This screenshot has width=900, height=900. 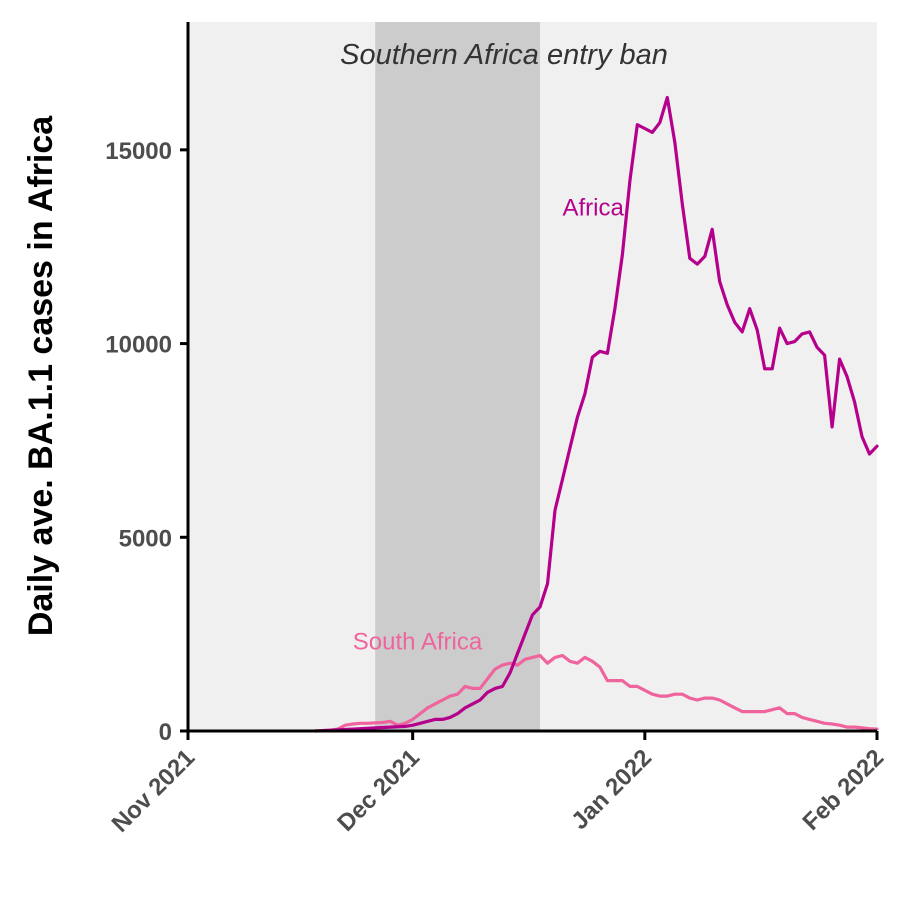 What do you see at coordinates (146, 442) in the screenshot?
I see `y-axis-ticks: 0 5000 10000 15000` at bounding box center [146, 442].